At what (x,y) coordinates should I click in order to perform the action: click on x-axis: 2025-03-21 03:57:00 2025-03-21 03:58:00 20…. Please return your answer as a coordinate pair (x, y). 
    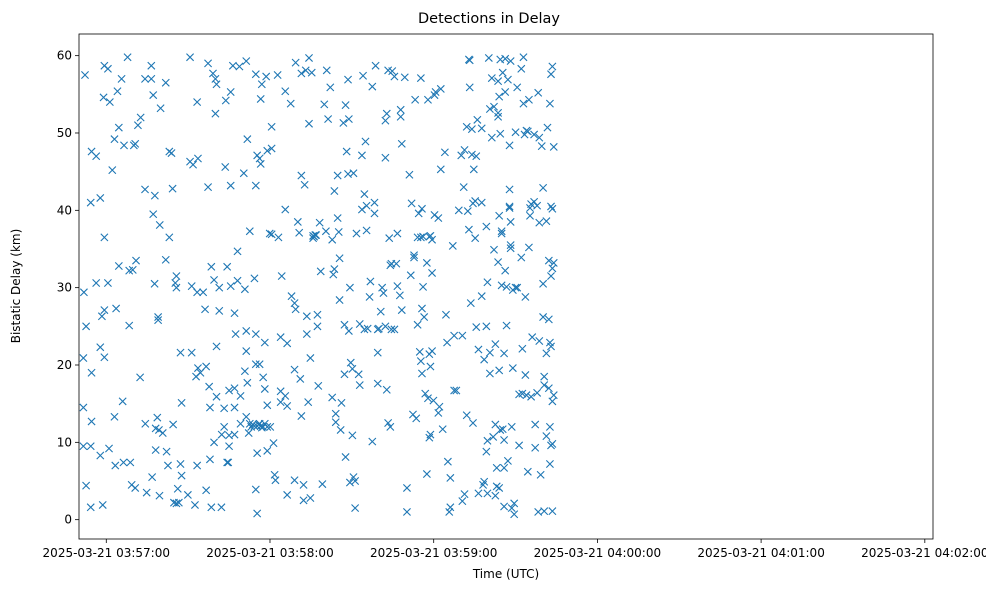
    Looking at the image, I should click on (514, 549).